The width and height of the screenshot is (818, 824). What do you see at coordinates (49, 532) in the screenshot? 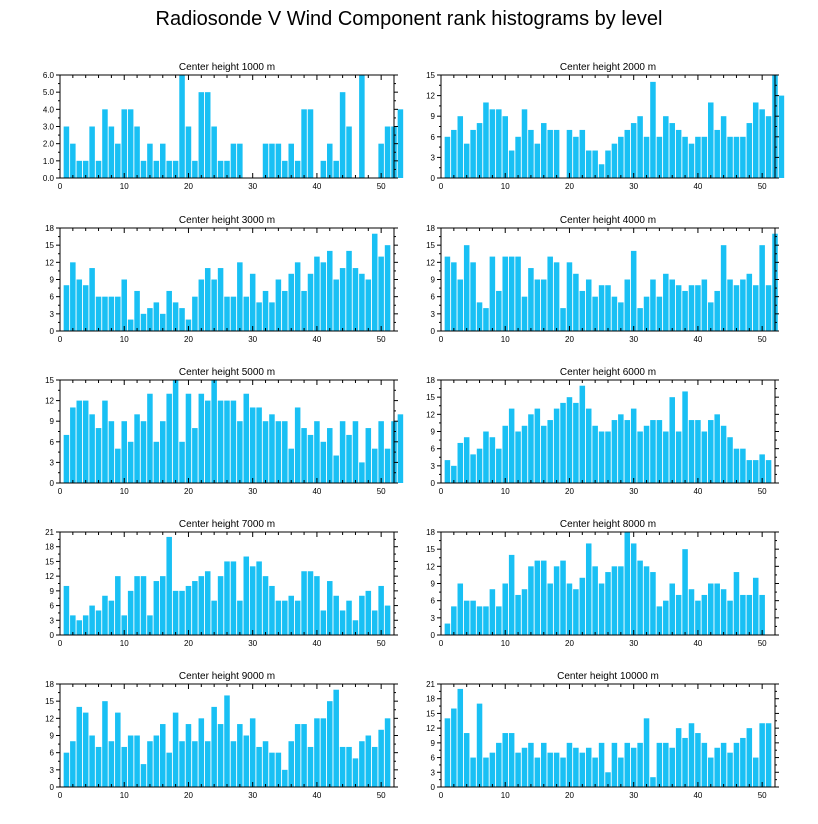
I see `y-tick-label: 21` at bounding box center [49, 532].